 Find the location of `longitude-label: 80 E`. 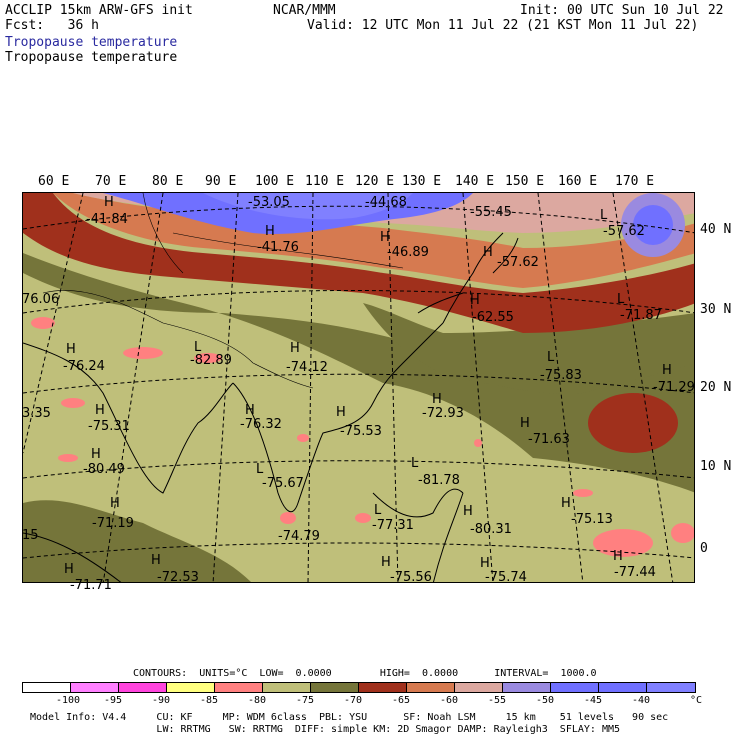

longitude-label: 80 E is located at coordinates (168, 181).